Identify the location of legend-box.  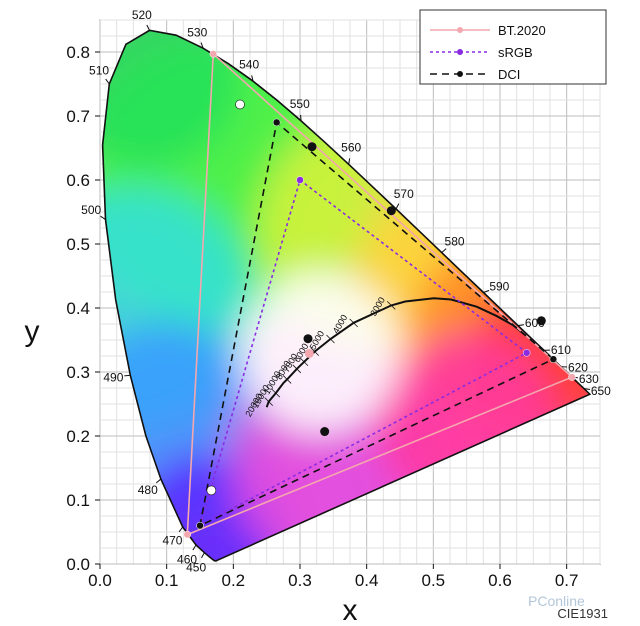
(513, 47).